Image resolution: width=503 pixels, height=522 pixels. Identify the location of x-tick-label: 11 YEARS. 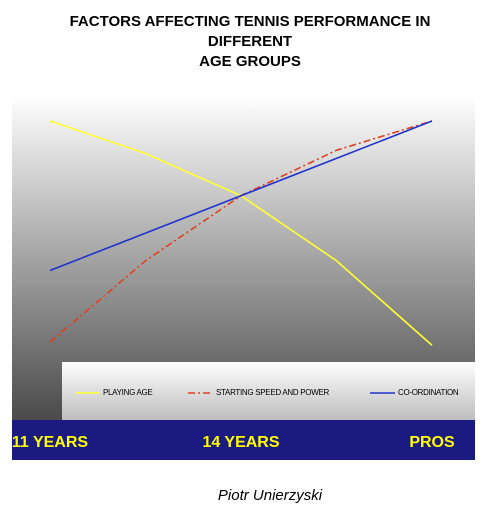
(50, 442).